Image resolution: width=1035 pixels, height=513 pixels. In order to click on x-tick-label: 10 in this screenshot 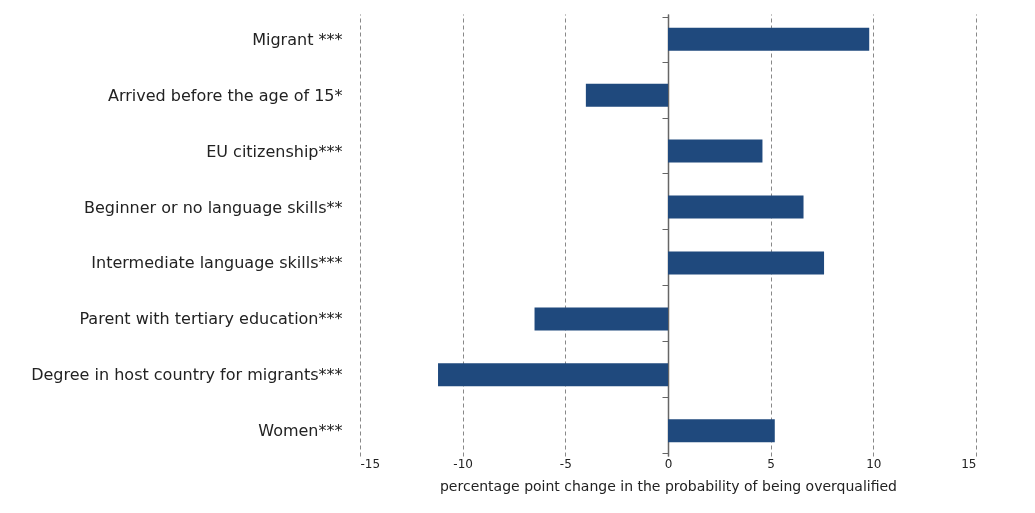, I will do `click(874, 463)`.